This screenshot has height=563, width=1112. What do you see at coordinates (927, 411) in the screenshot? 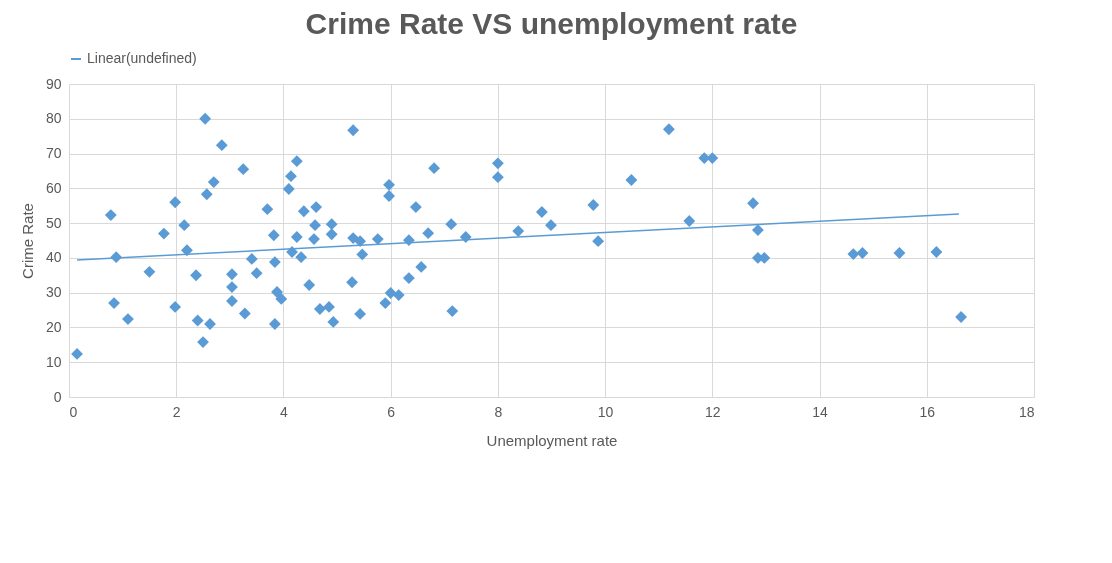
I see `x-tick-label: 16` at bounding box center [927, 411].